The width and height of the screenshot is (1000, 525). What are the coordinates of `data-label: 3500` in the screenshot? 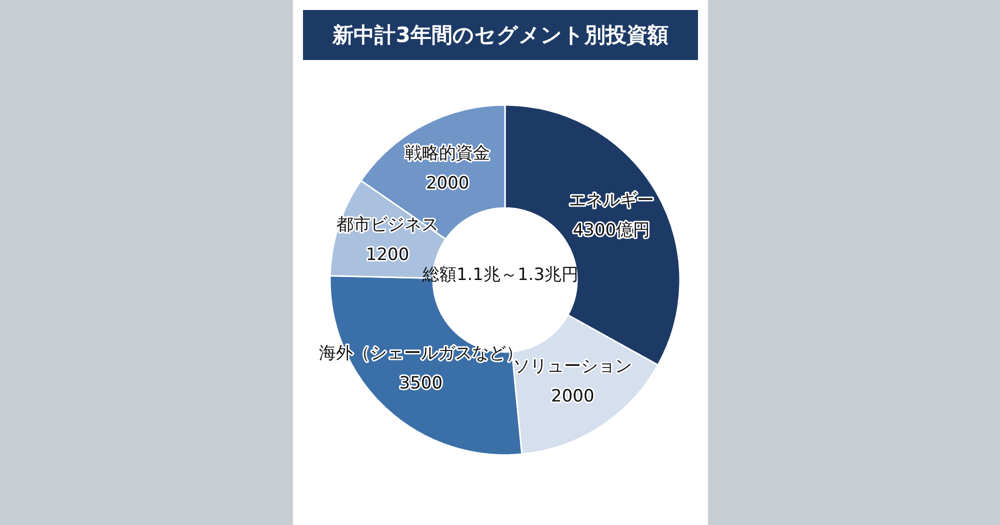 It's located at (421, 383).